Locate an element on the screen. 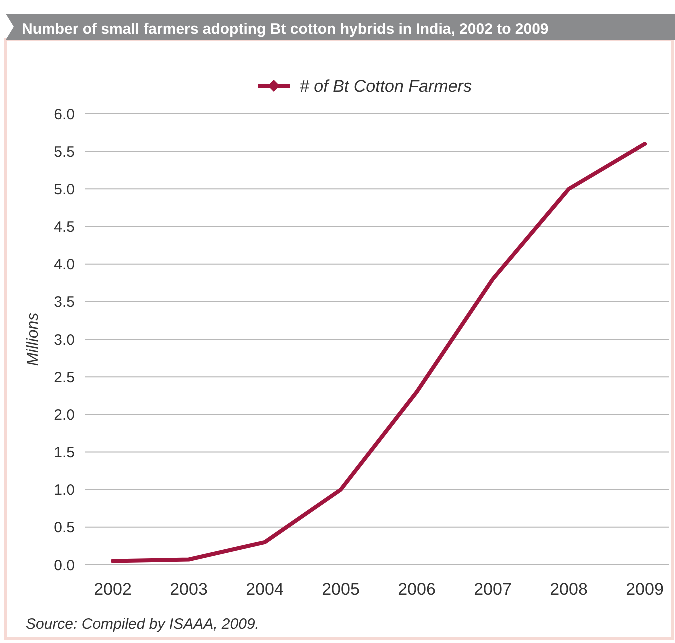  y-tick-label: 2.0 is located at coordinates (64, 415).